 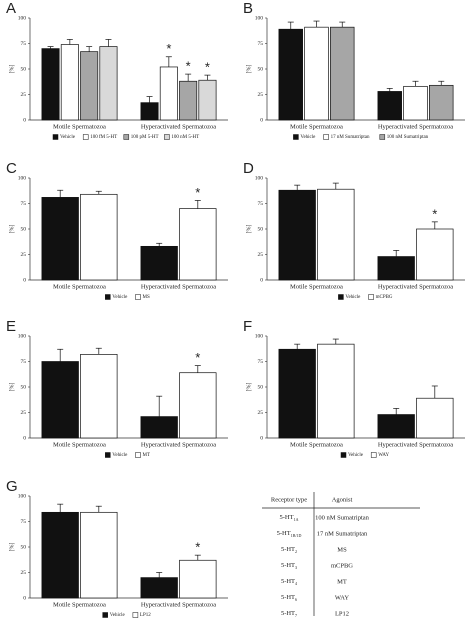 I want to click on x-tick-label: Motile Spermatozoa, so click(x=79, y=604).